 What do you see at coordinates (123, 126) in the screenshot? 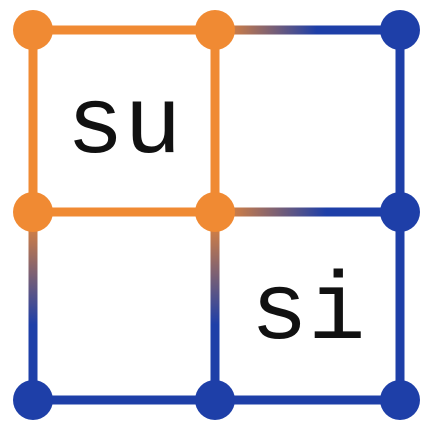
I see `text-su: su` at bounding box center [123, 126].